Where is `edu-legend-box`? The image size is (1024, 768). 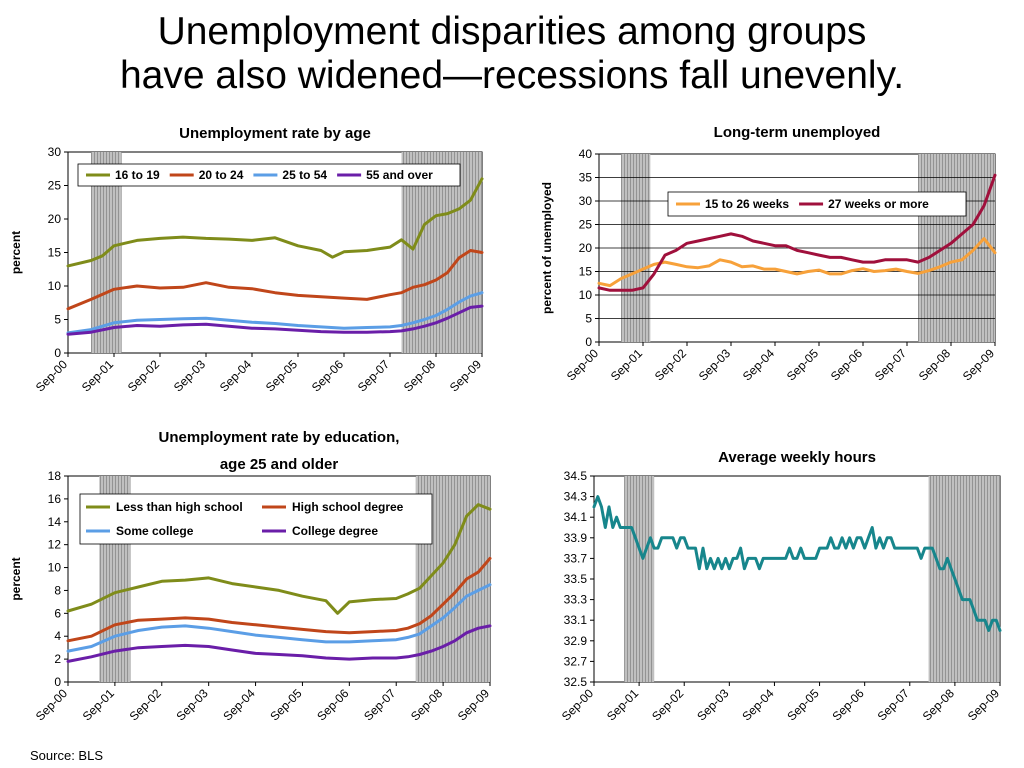 edu-legend-box is located at coordinates (256, 519).